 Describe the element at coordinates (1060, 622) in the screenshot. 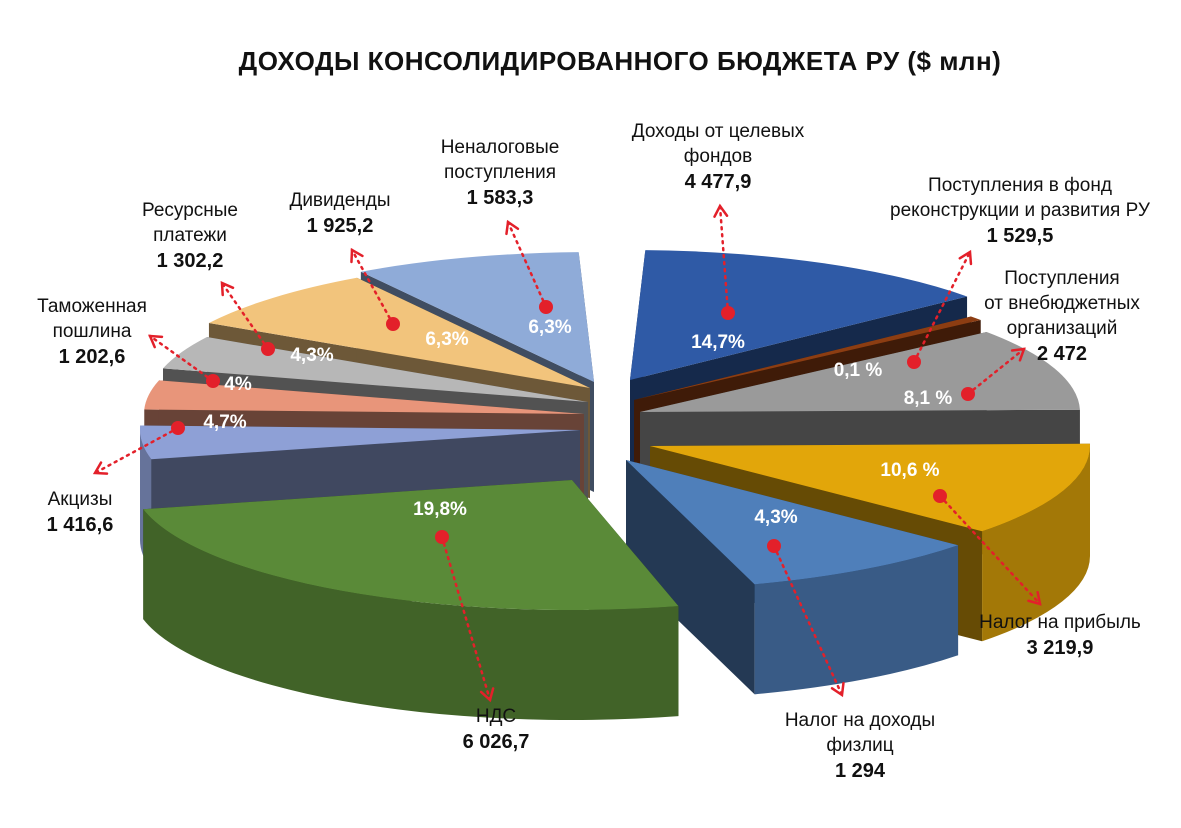

I see `slice-name-pribyl: Налог на прибыль` at that location.